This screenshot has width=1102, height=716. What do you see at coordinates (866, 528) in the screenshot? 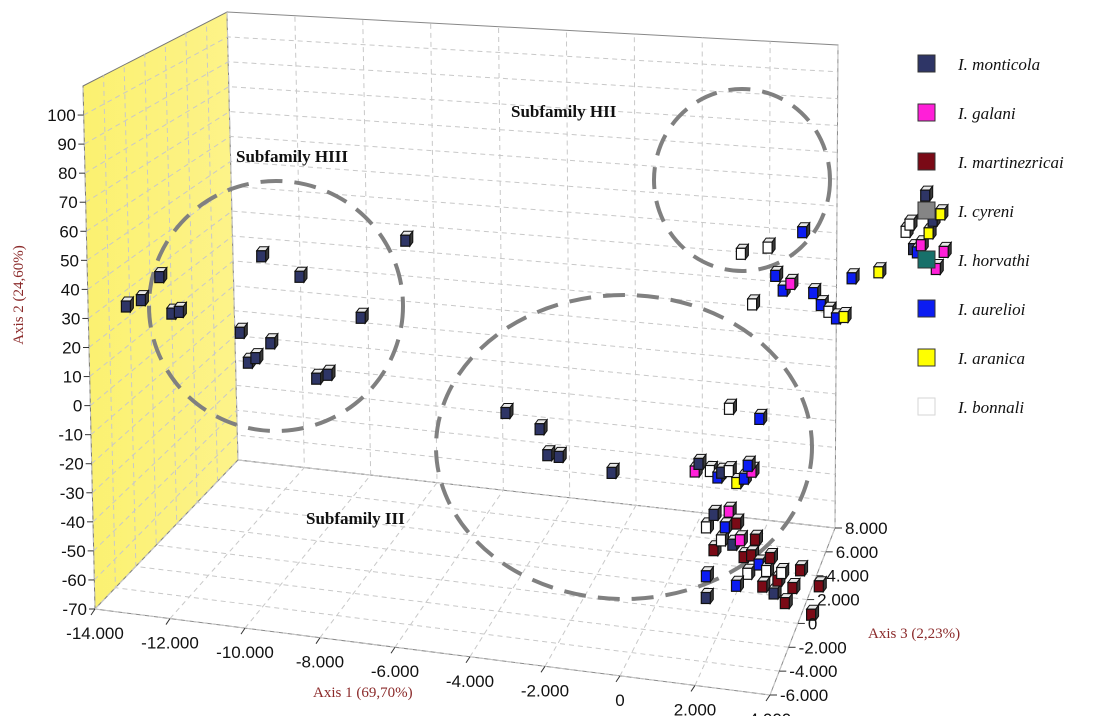
I see `z-tick-label: 8.000` at bounding box center [866, 528].